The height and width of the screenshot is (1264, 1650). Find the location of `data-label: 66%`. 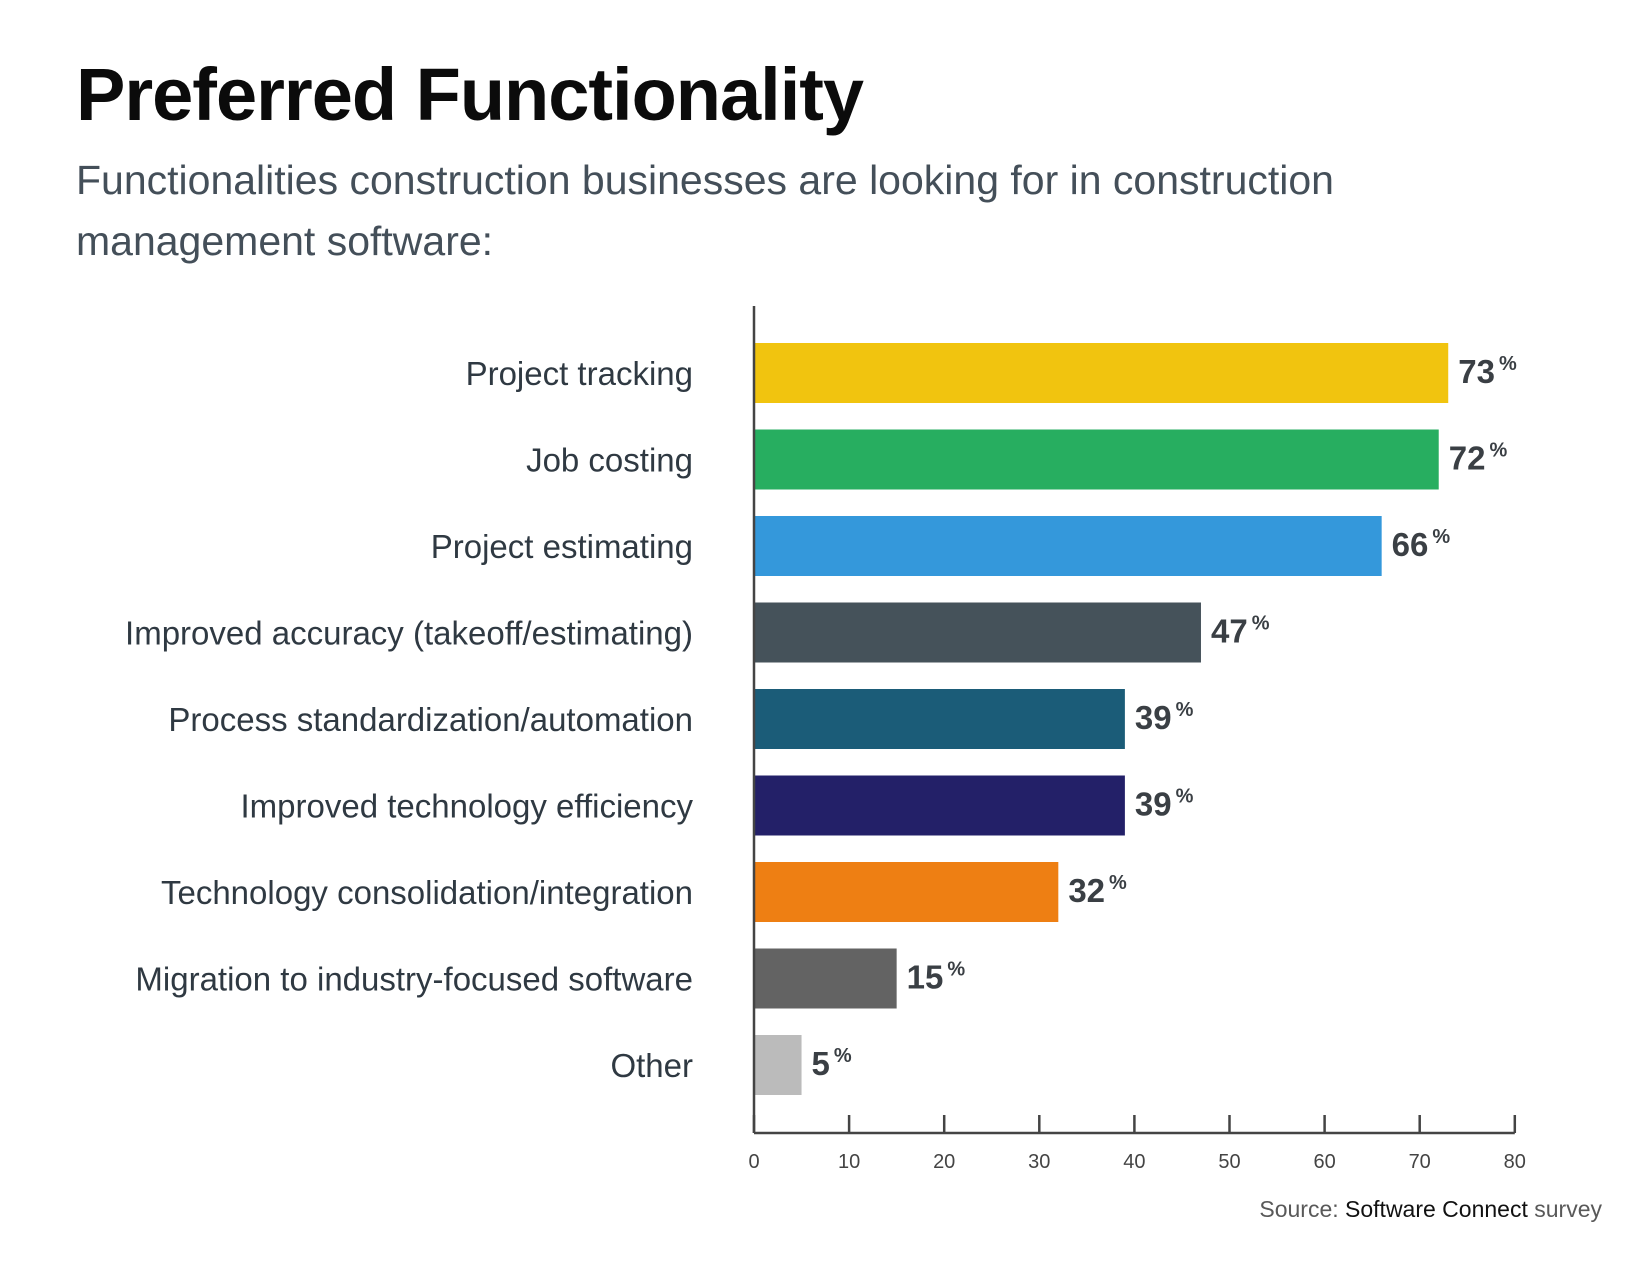

data-label: 66% is located at coordinates (1421, 544).